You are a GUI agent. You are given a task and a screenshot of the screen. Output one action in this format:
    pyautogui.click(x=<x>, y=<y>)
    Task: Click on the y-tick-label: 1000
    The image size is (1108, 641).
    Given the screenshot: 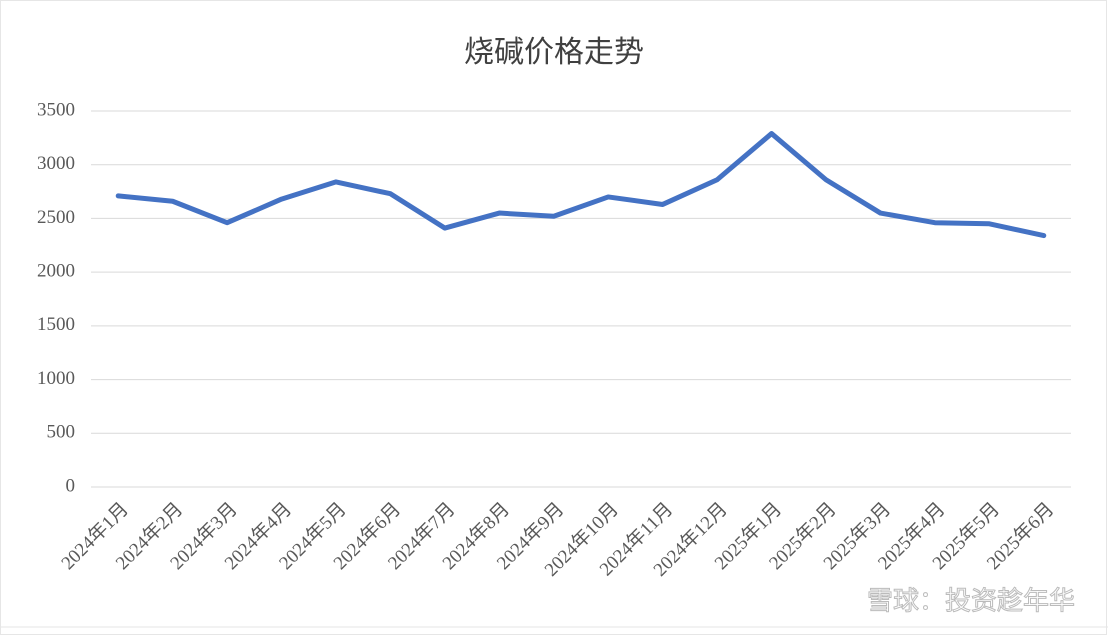 What is the action you would take?
    pyautogui.click(x=56, y=378)
    